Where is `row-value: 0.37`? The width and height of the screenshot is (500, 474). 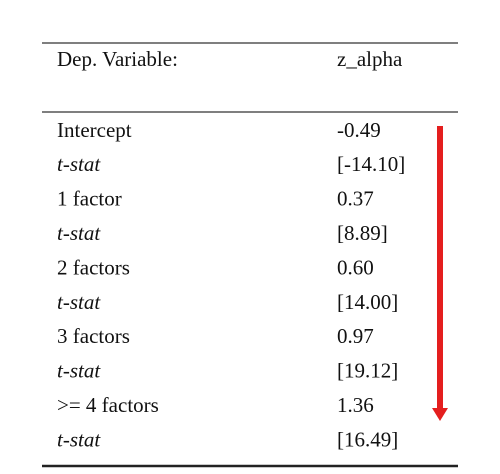
row-value: 0.37 is located at coordinates (355, 199).